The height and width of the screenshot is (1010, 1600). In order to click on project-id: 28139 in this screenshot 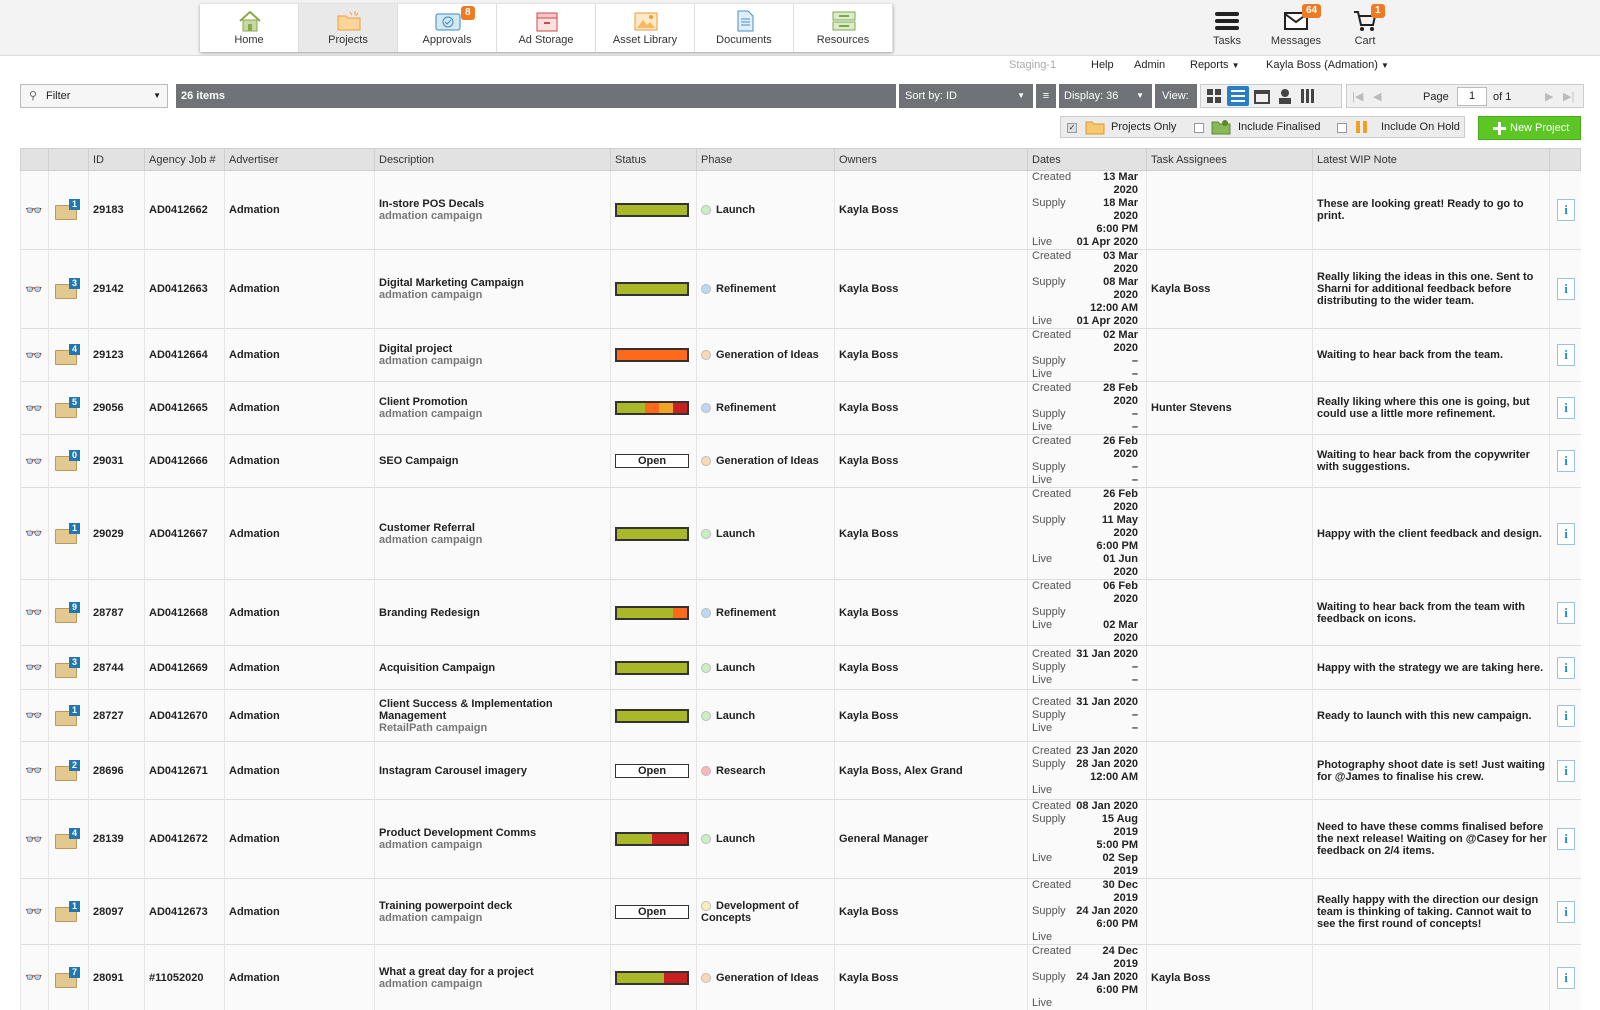, I will do `click(117, 839)`.